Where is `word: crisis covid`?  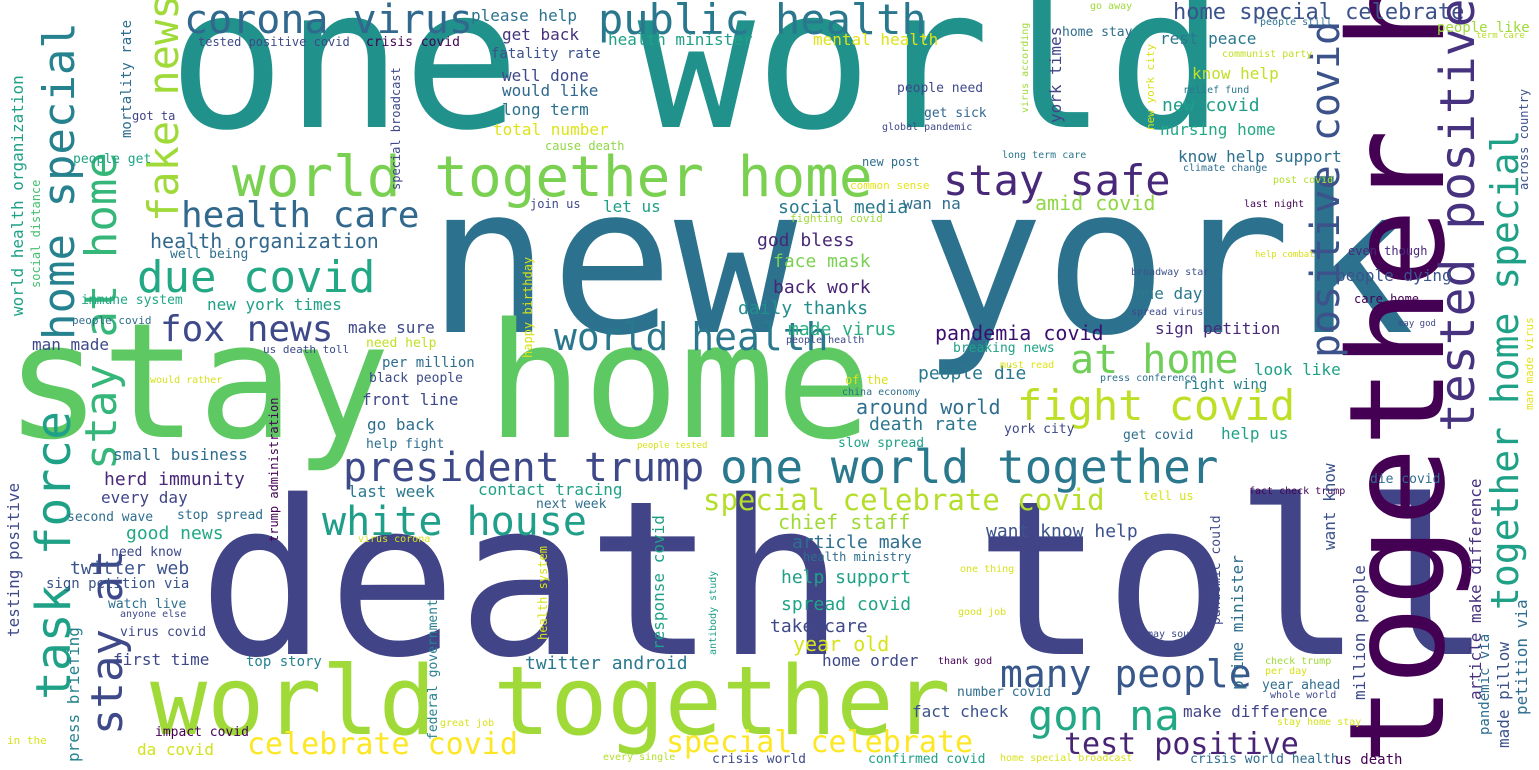 word: crisis covid is located at coordinates (413, 42).